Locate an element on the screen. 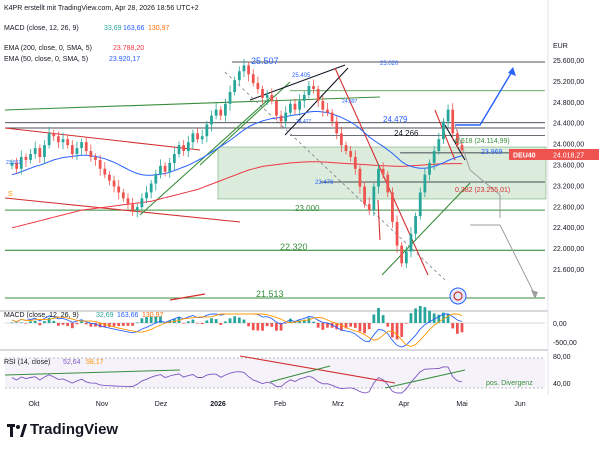  macd-legend-v3: 130,97 is located at coordinates (159, 28).